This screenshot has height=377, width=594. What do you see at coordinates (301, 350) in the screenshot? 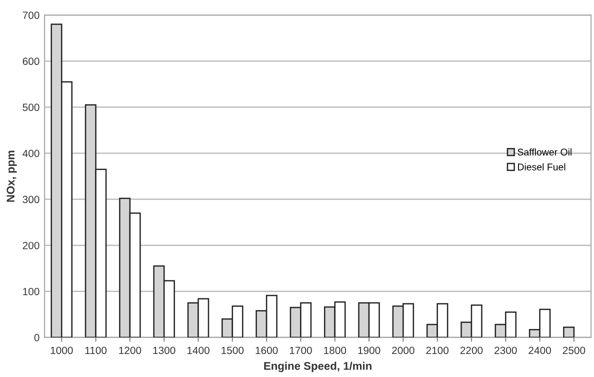
I see `x-tick-label: 1700` at bounding box center [301, 350].